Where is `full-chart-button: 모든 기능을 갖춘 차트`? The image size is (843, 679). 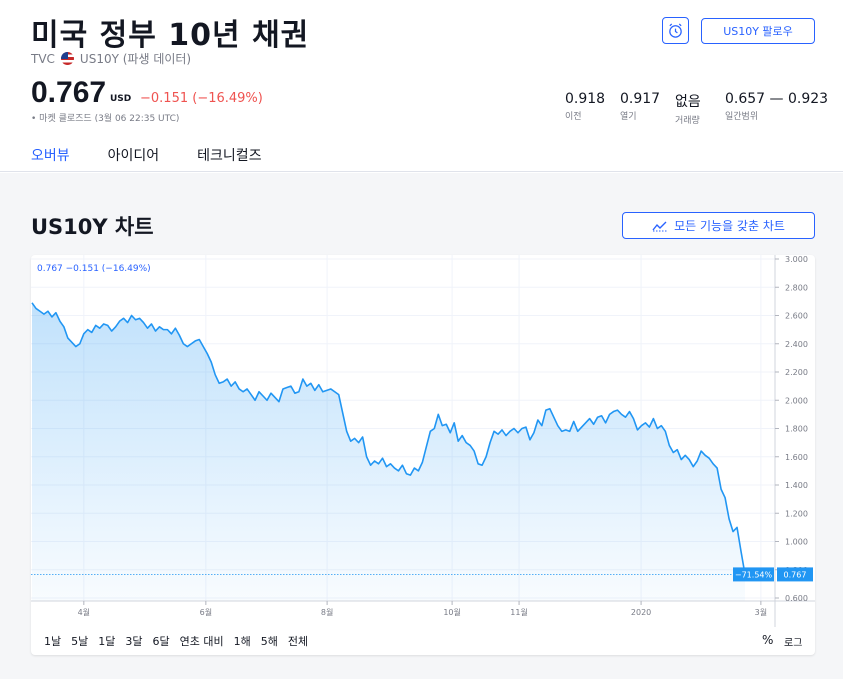 full-chart-button: 모든 기능을 갖춘 차트 is located at coordinates (718, 225).